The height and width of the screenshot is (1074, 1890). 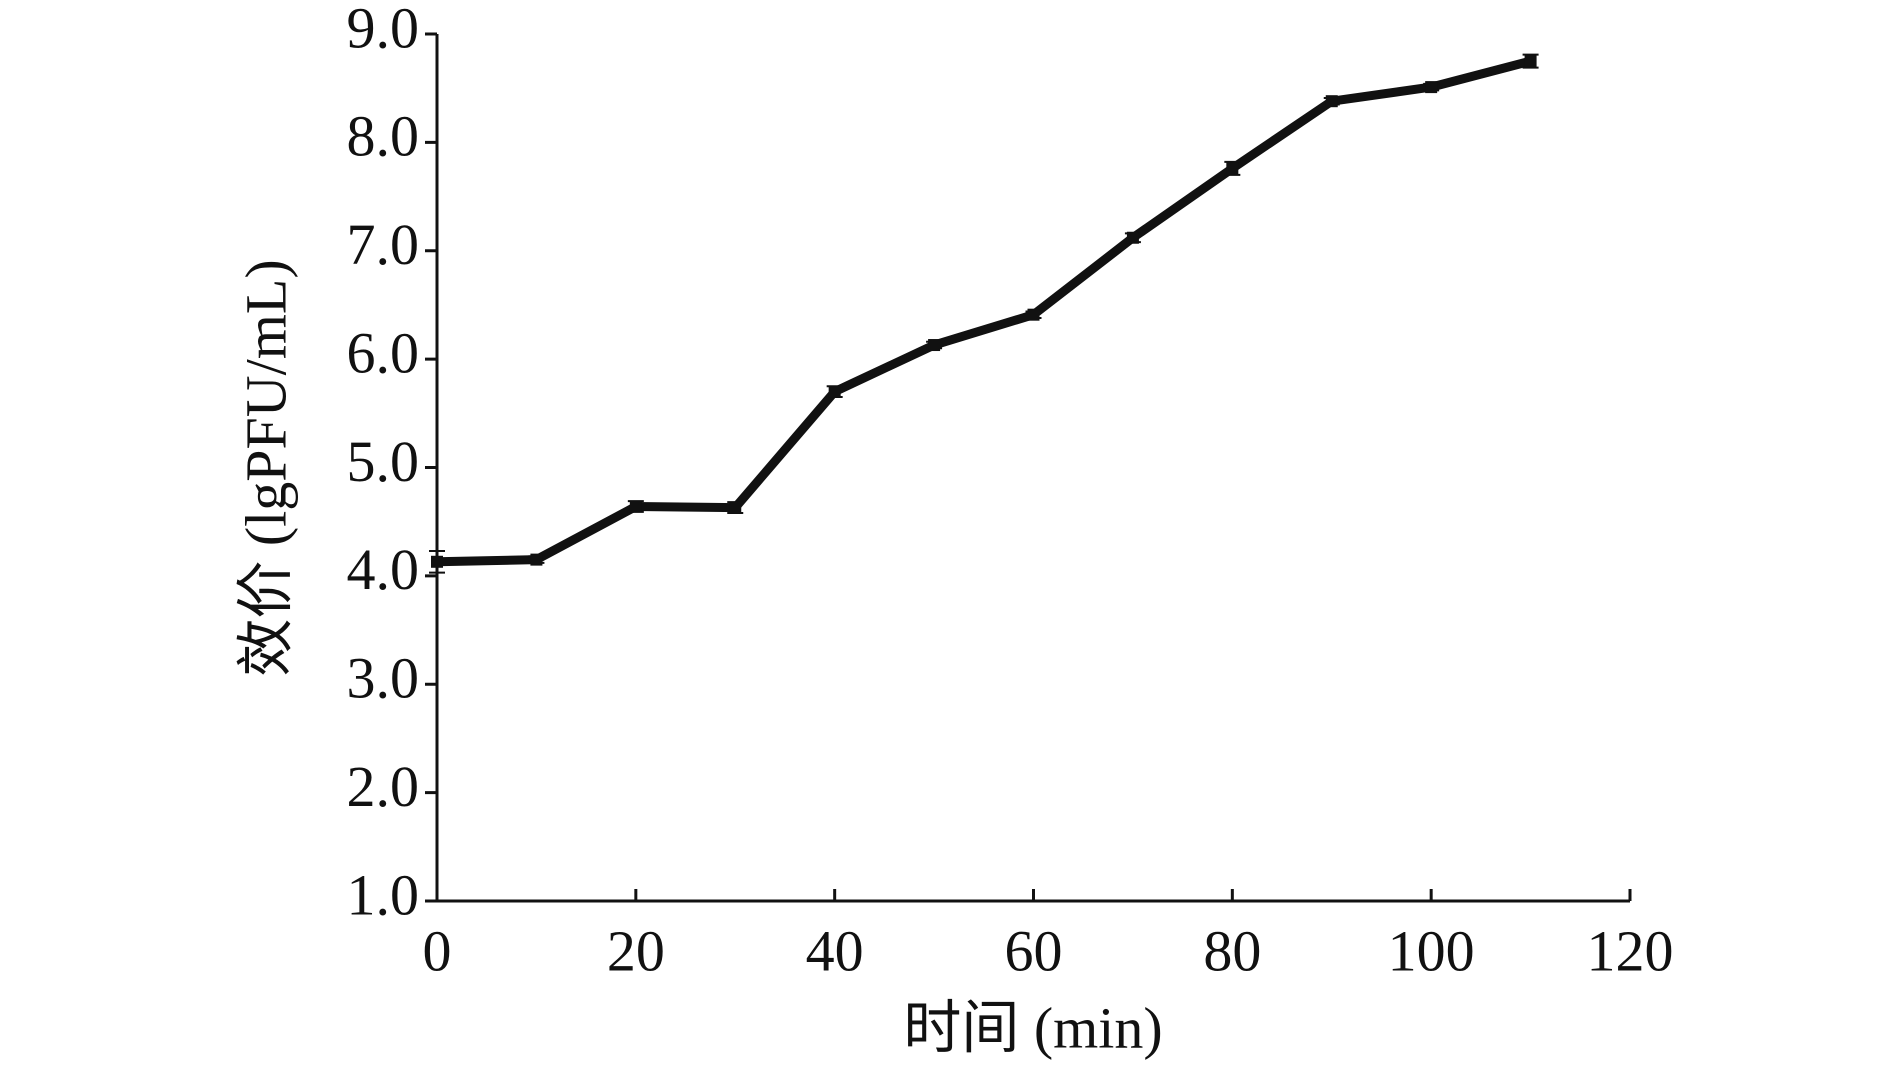 I want to click on y-tick-label: 1.0, so click(x=383, y=894).